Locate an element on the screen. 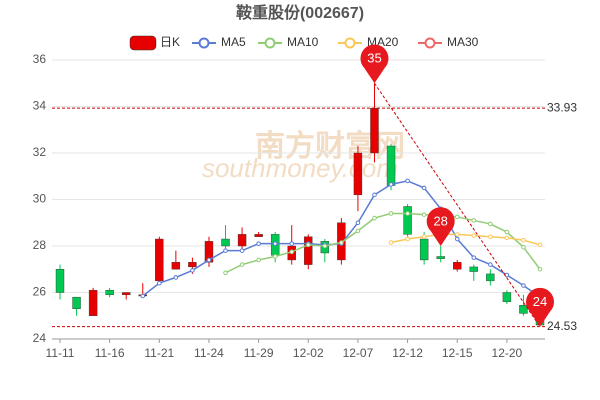  y-tick-label: 32 is located at coordinates (40, 152).